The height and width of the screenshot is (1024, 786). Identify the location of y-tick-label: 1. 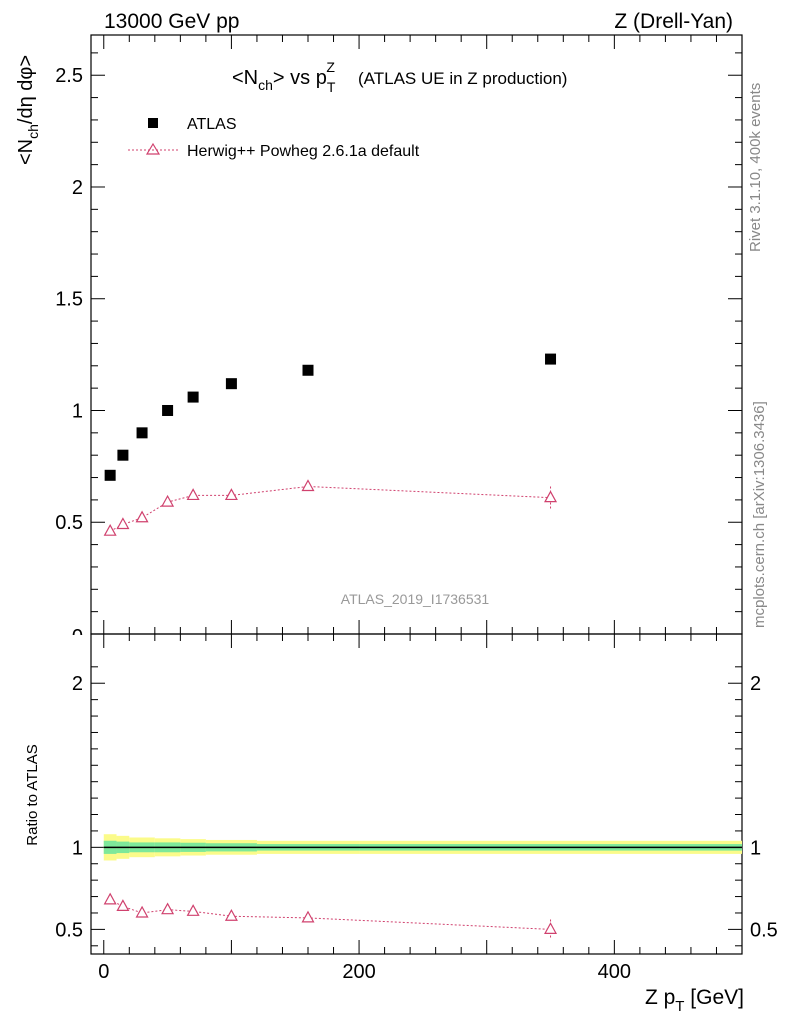
(77, 411).